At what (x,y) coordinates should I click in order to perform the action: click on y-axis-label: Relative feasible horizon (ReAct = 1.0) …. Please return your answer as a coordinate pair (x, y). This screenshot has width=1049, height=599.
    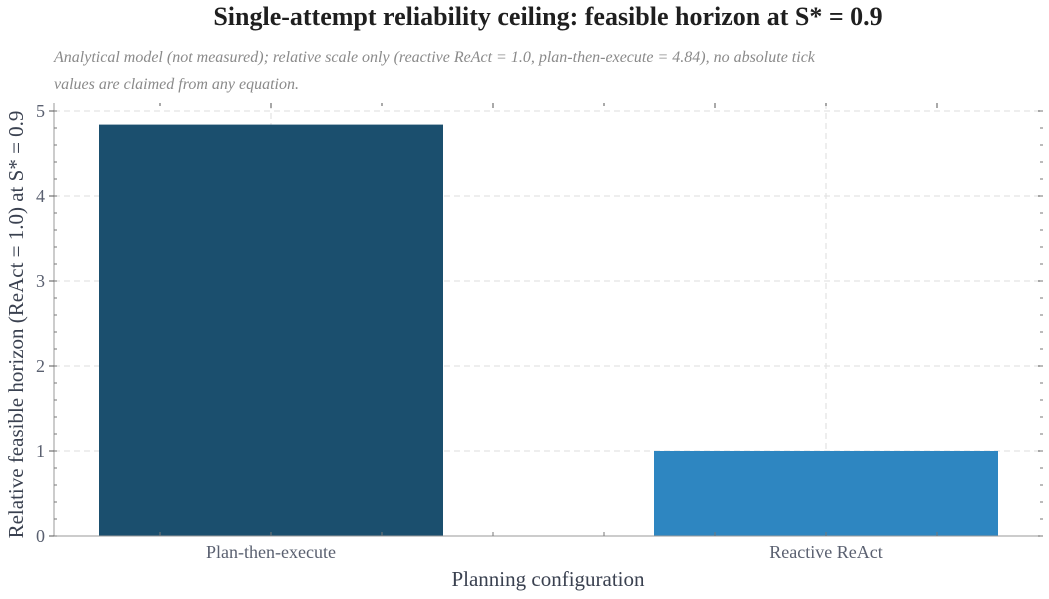
    Looking at the image, I should click on (16, 325).